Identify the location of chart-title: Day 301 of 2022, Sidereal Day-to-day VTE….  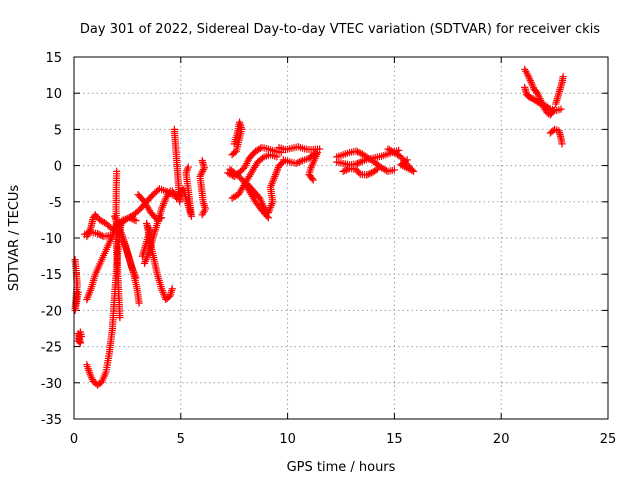
(340, 29).